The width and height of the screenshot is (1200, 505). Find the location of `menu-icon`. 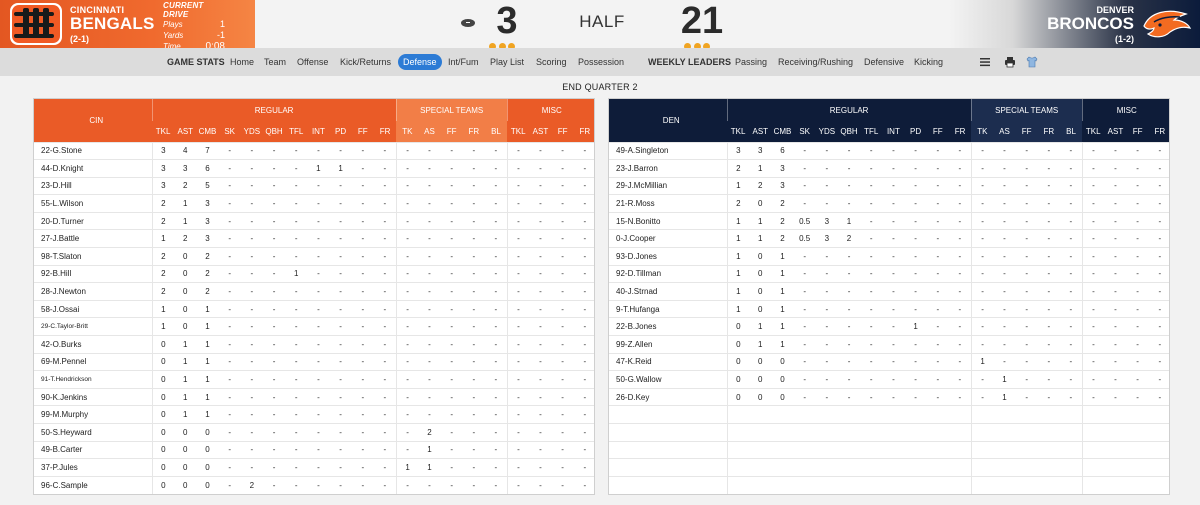

menu-icon is located at coordinates (985, 62).